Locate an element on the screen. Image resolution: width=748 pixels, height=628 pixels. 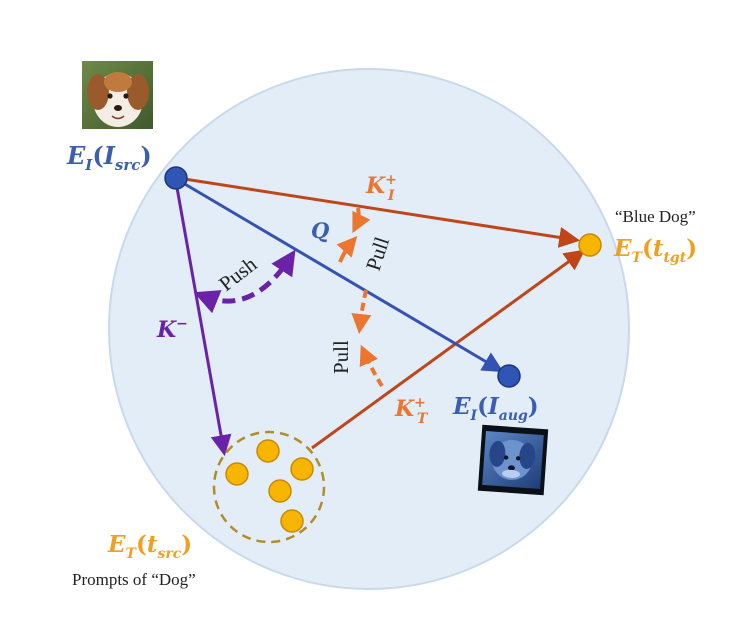
k-t-plus-arrow is located at coordinates (448, 349).